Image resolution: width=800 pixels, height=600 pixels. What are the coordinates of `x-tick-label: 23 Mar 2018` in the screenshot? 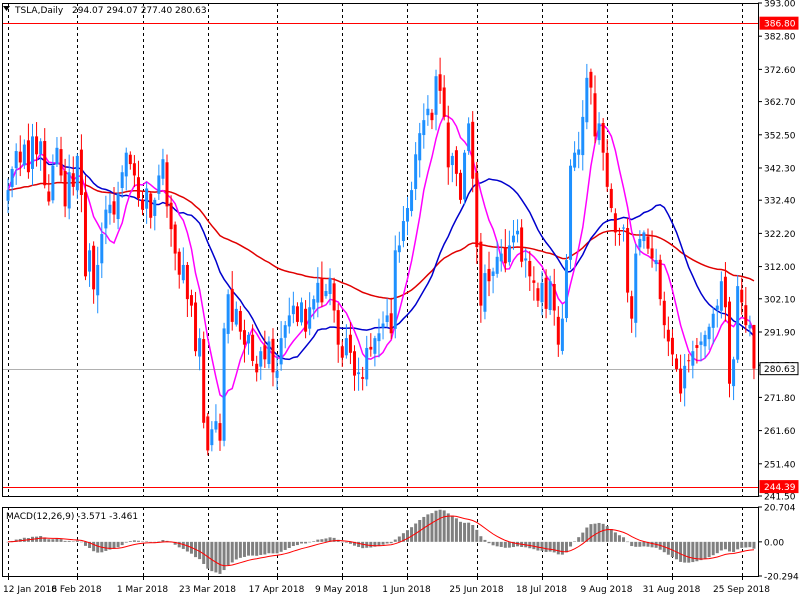 It's located at (207, 590).